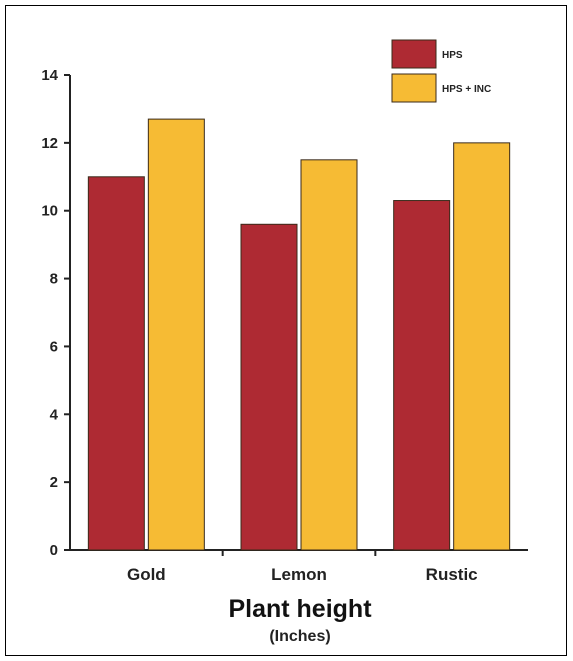 Image resolution: width=573 pixels, height=661 pixels. Describe the element at coordinates (466, 89) in the screenshot. I see `legend-label: HPS + INC` at that location.